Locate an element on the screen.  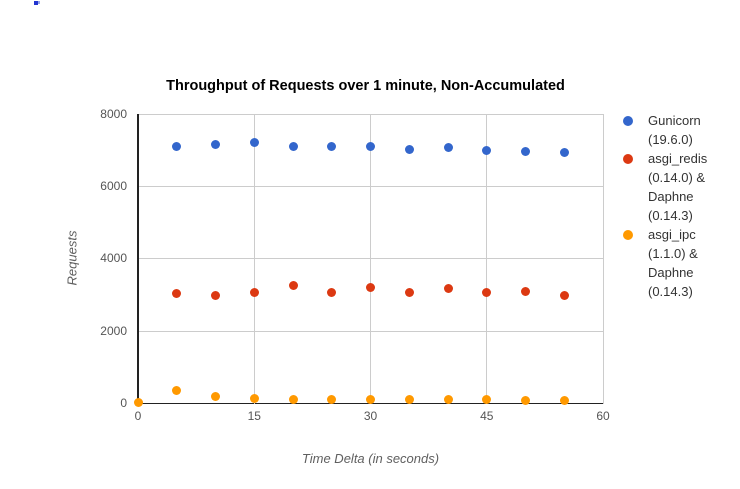
legend-item: asgi_redis (0.14.0) & Daphne (0.14.3) is located at coordinates (680, 187).